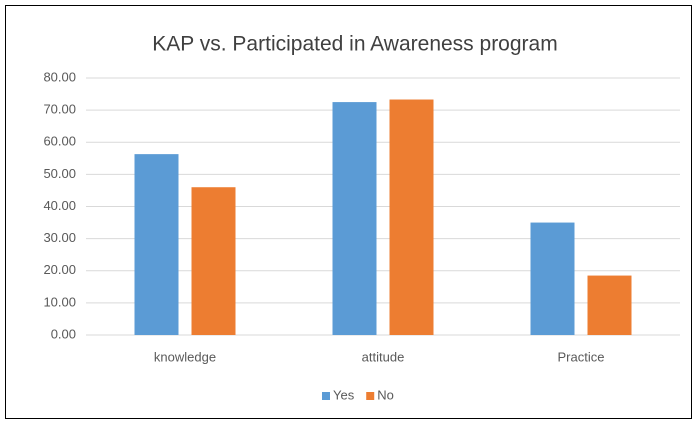 This screenshot has width=696, height=423. What do you see at coordinates (59, 269) in the screenshot?
I see `y-tick-label: 20.00` at bounding box center [59, 269].